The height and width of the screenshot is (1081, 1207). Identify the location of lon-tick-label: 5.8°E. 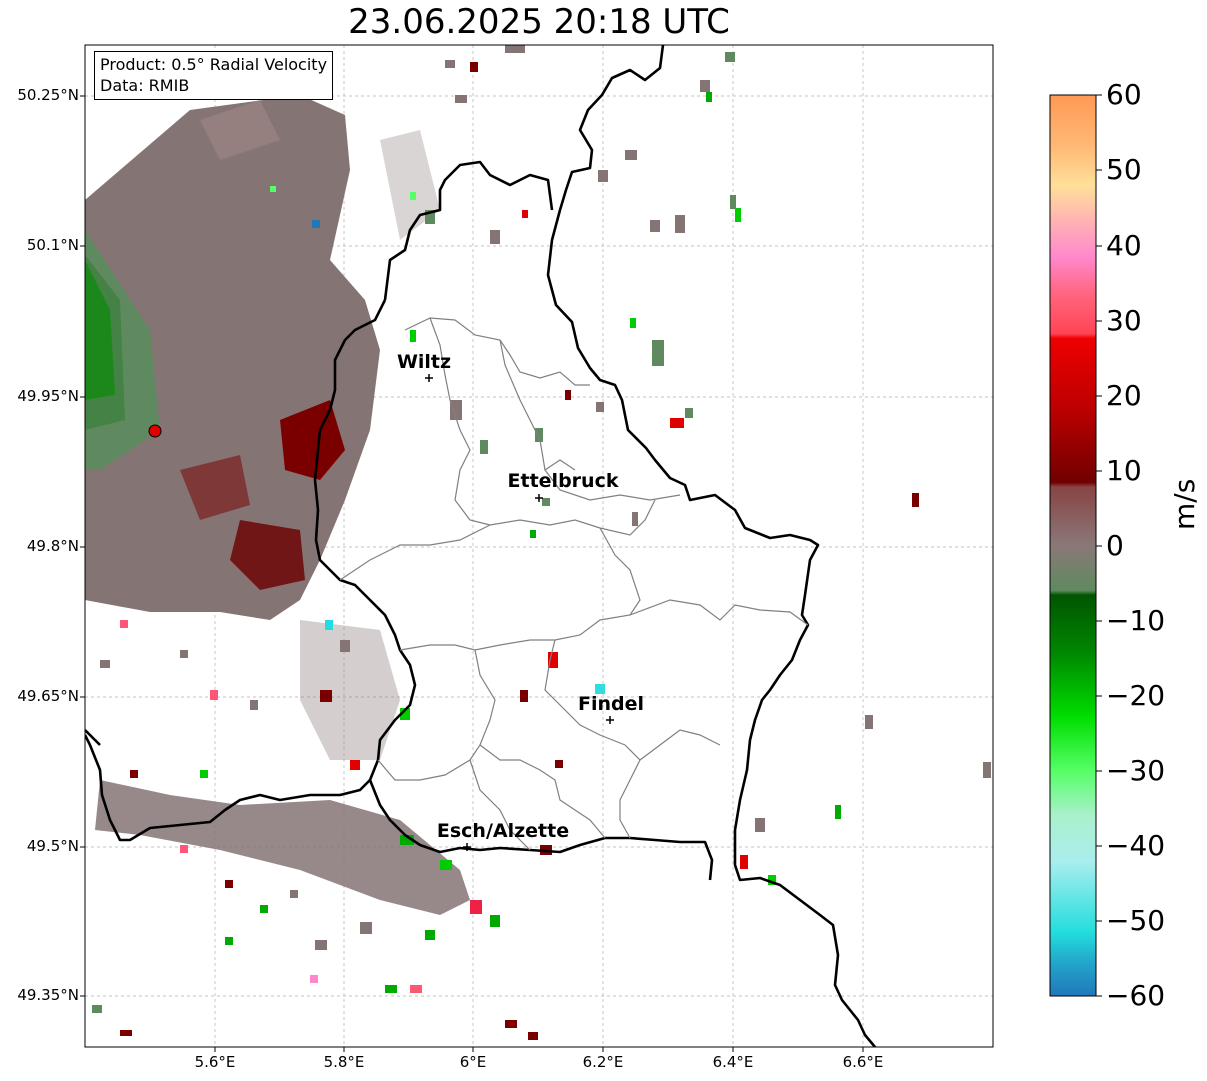
(344, 1062).